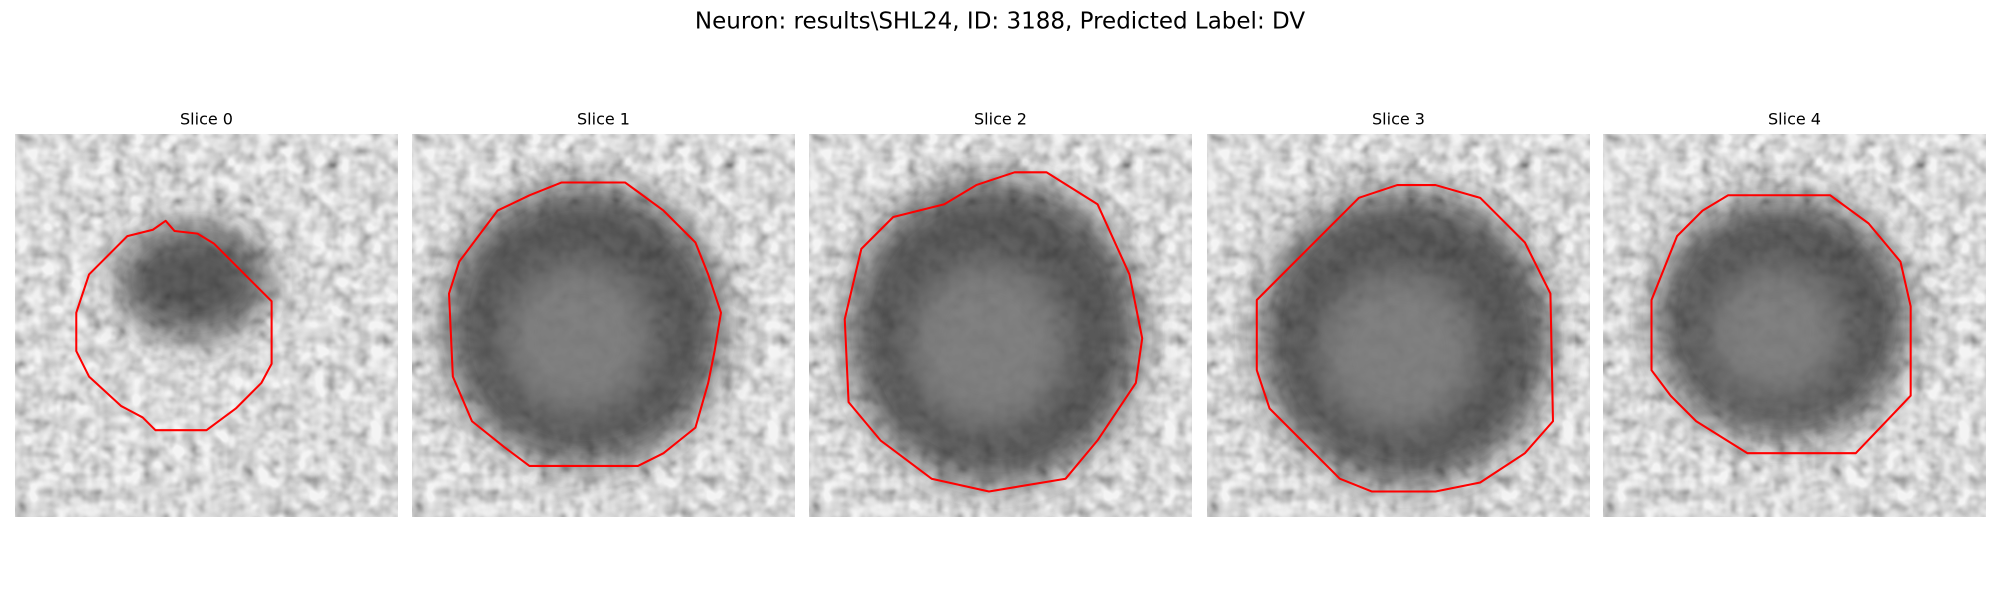  Describe the element at coordinates (603, 119) in the screenshot. I see `panel-title: Slice 1` at that location.